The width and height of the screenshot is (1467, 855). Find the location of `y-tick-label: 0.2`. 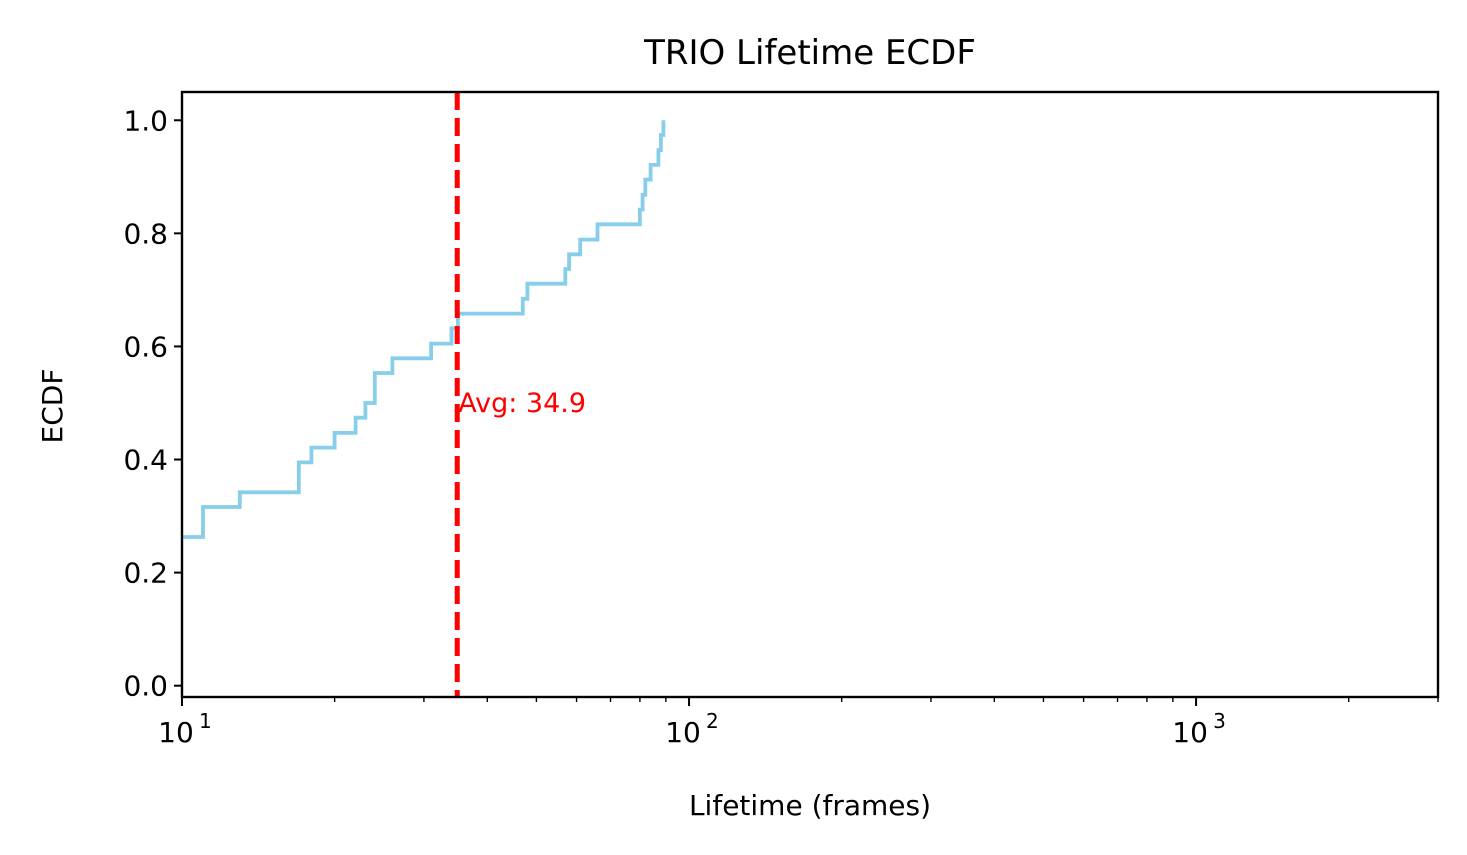

y-tick-label: 0.2 is located at coordinates (145, 573).